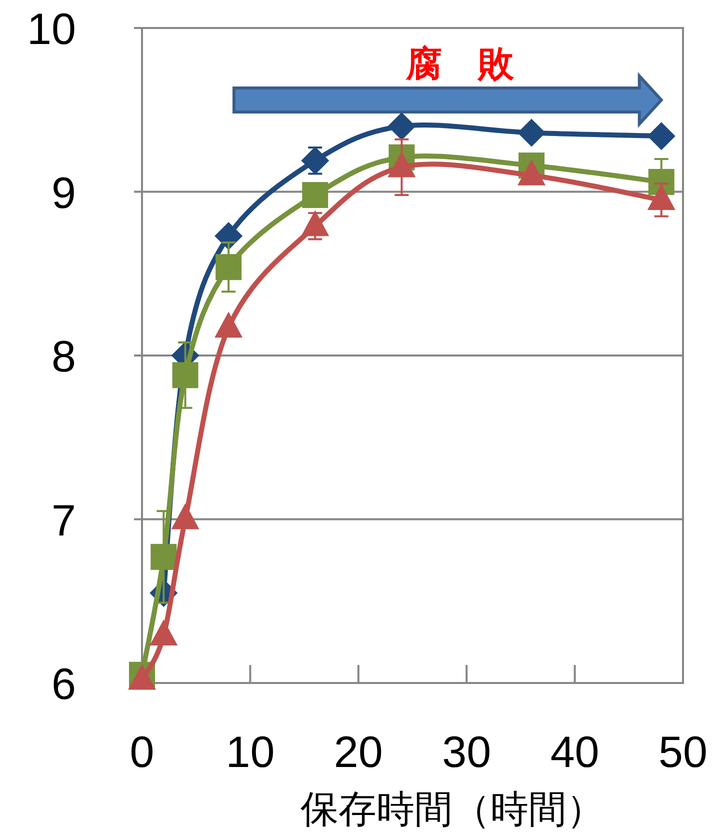 The height and width of the screenshot is (832, 720). What do you see at coordinates (64, 193) in the screenshot?
I see `y-tick-label: 9` at bounding box center [64, 193].